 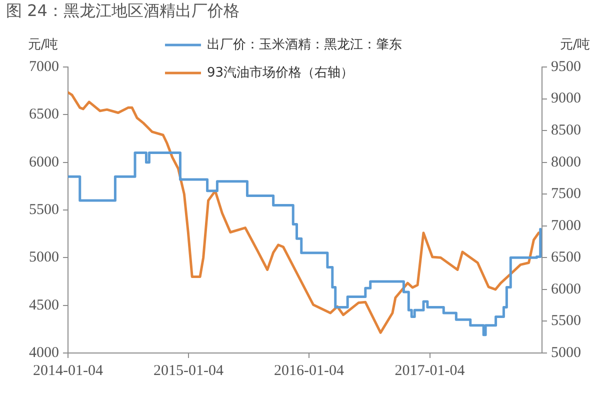 What do you see at coordinates (68, 370) in the screenshot?
I see `x-tick-label: 2014-01-04` at bounding box center [68, 370].